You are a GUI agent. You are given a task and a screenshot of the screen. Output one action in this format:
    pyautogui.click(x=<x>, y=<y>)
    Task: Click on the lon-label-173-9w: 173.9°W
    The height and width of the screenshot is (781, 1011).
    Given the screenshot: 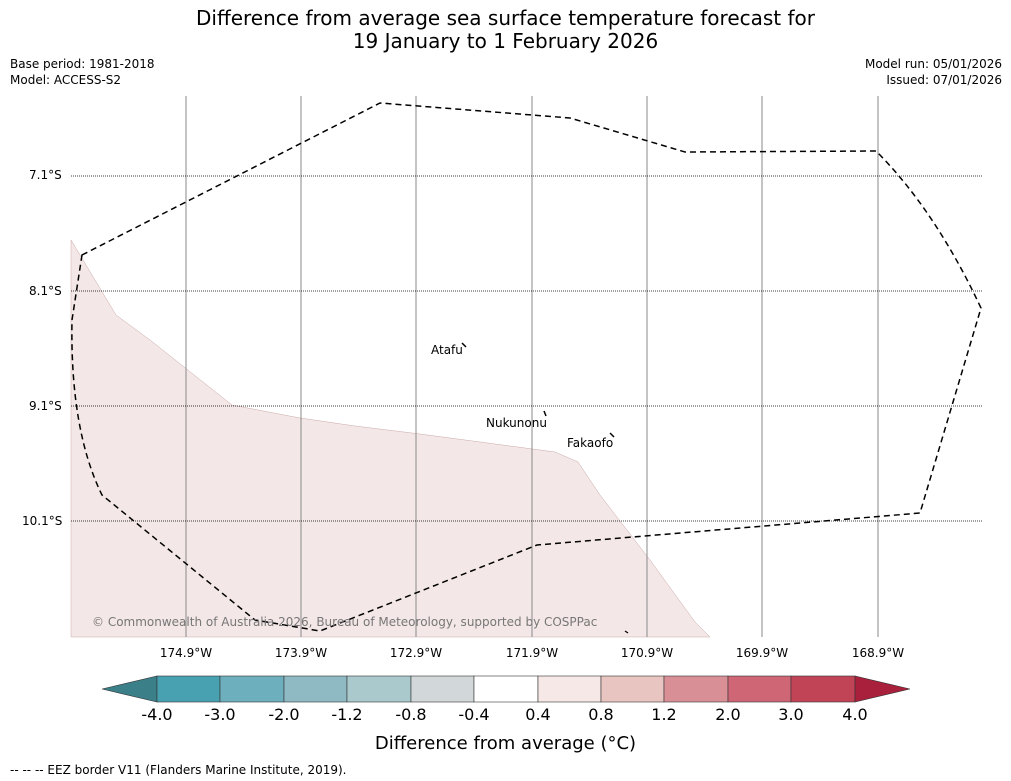 What is the action you would take?
    pyautogui.click(x=301, y=653)
    